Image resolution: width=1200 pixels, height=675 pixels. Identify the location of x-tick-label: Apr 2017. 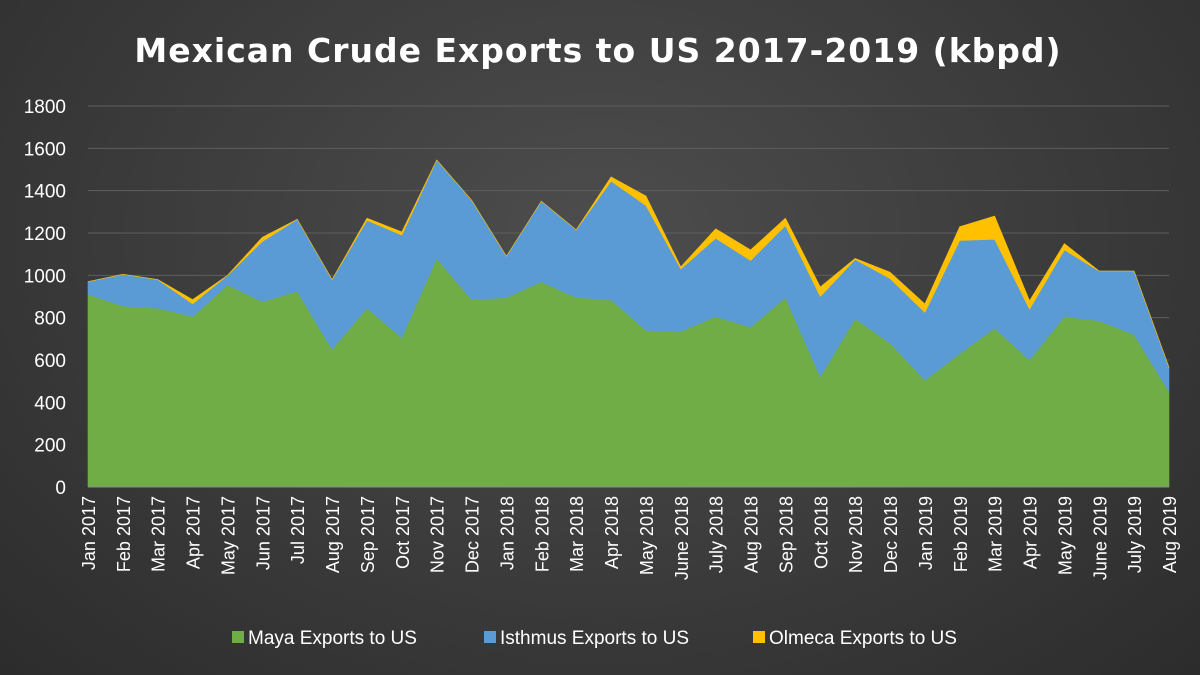
(194, 532).